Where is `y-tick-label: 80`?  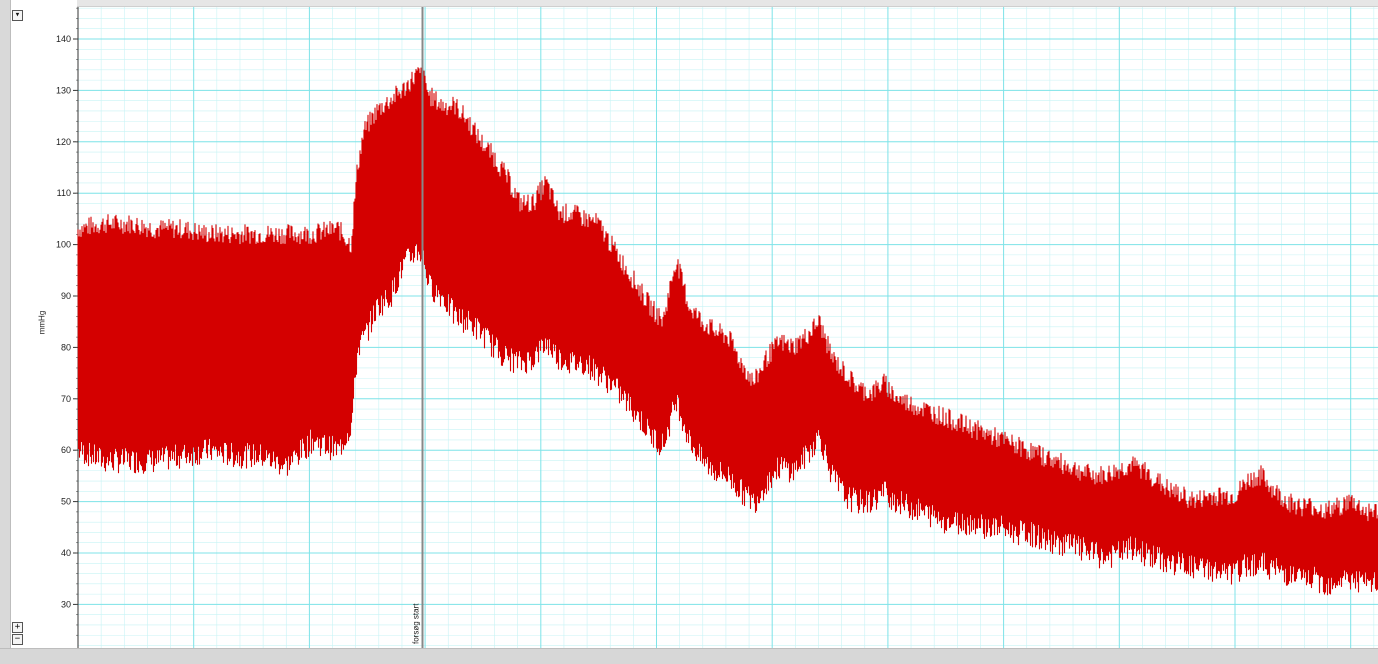 y-tick-label: 80 is located at coordinates (66, 347).